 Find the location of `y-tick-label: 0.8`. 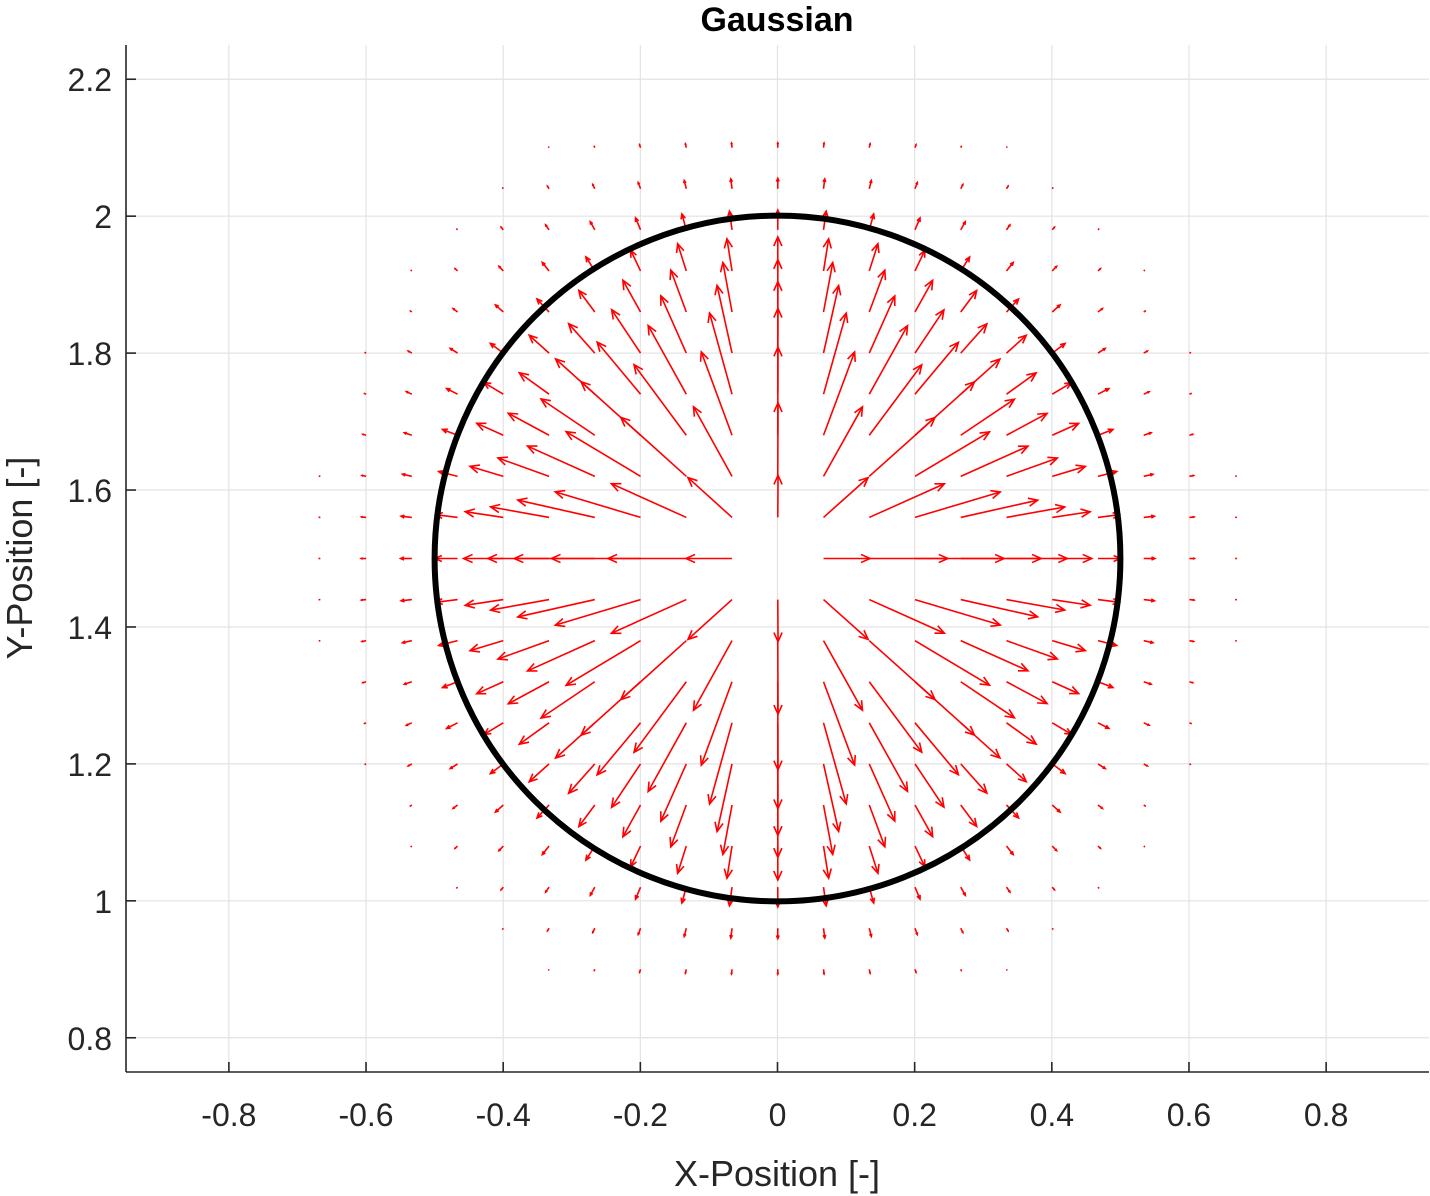

y-tick-label: 0.8 is located at coordinates (90, 1039).